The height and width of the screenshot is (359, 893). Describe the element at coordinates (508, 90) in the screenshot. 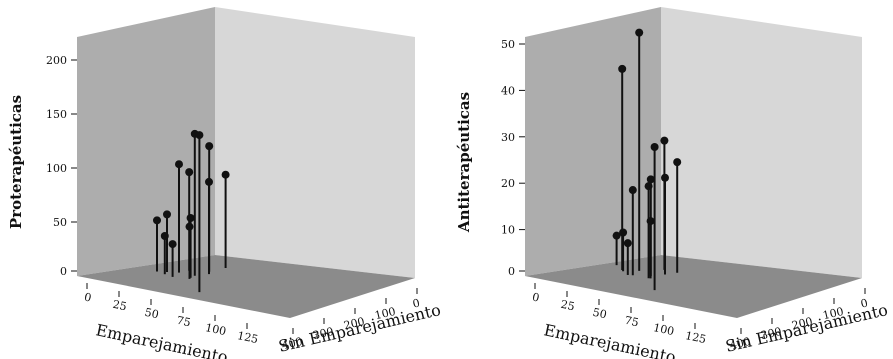

I see `y-tick-label: 40` at that location.